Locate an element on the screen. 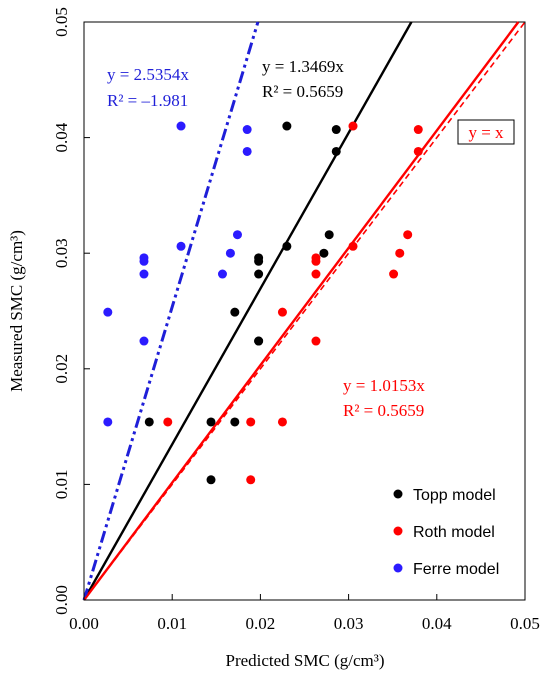  ferre-equation: y = 2.5354x R² = –1.981 is located at coordinates (148, 87).